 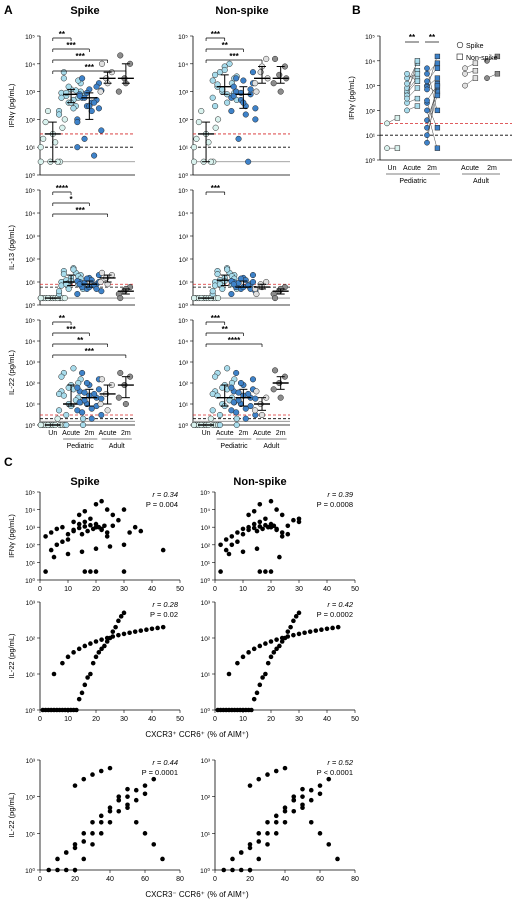 I want to click on stat-r: r = 0.52, so click(x=340, y=762).